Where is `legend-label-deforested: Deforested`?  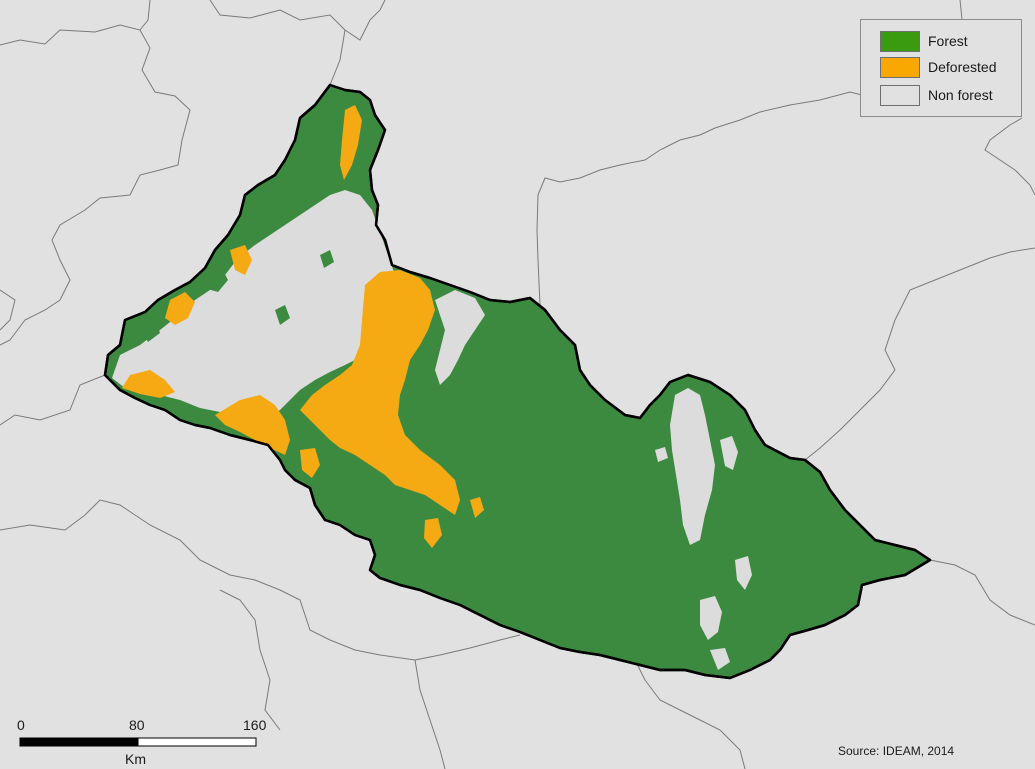 legend-label-deforested: Deforested is located at coordinates (962, 67).